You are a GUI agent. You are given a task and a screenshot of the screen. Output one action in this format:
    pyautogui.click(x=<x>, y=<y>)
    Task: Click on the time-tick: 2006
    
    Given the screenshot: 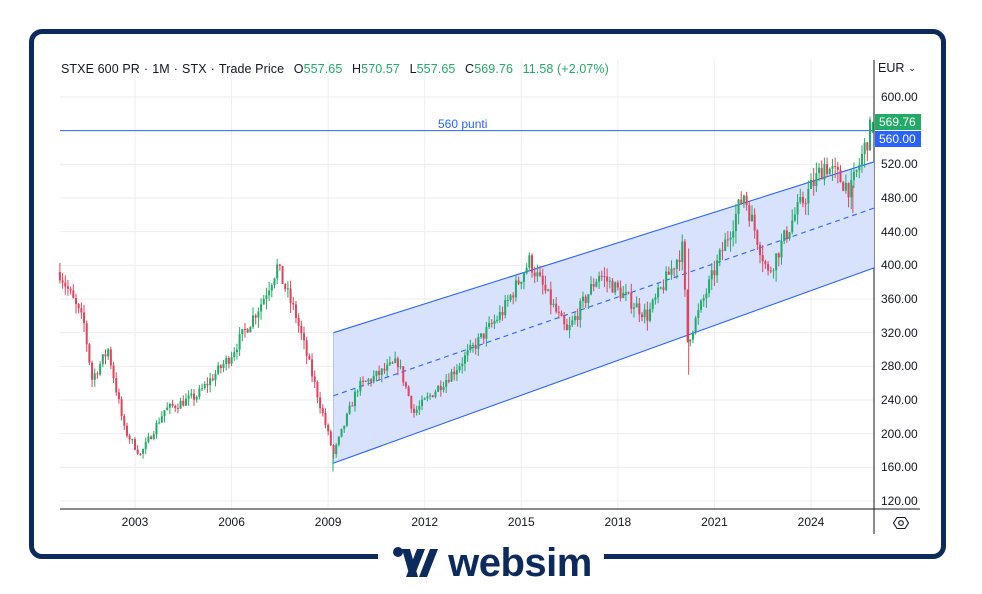 What is the action you would take?
    pyautogui.click(x=231, y=522)
    